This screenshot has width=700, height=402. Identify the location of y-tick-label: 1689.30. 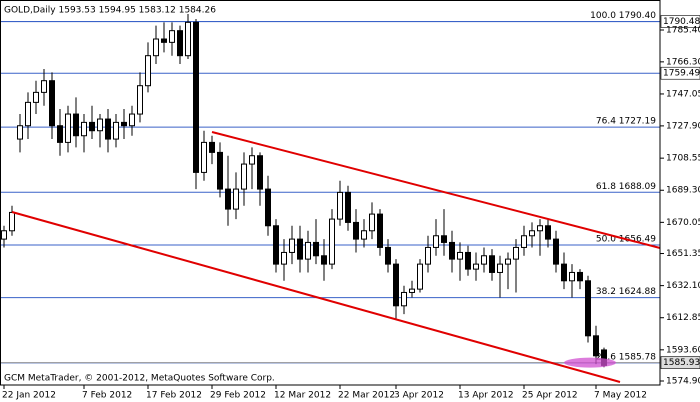
(683, 191).